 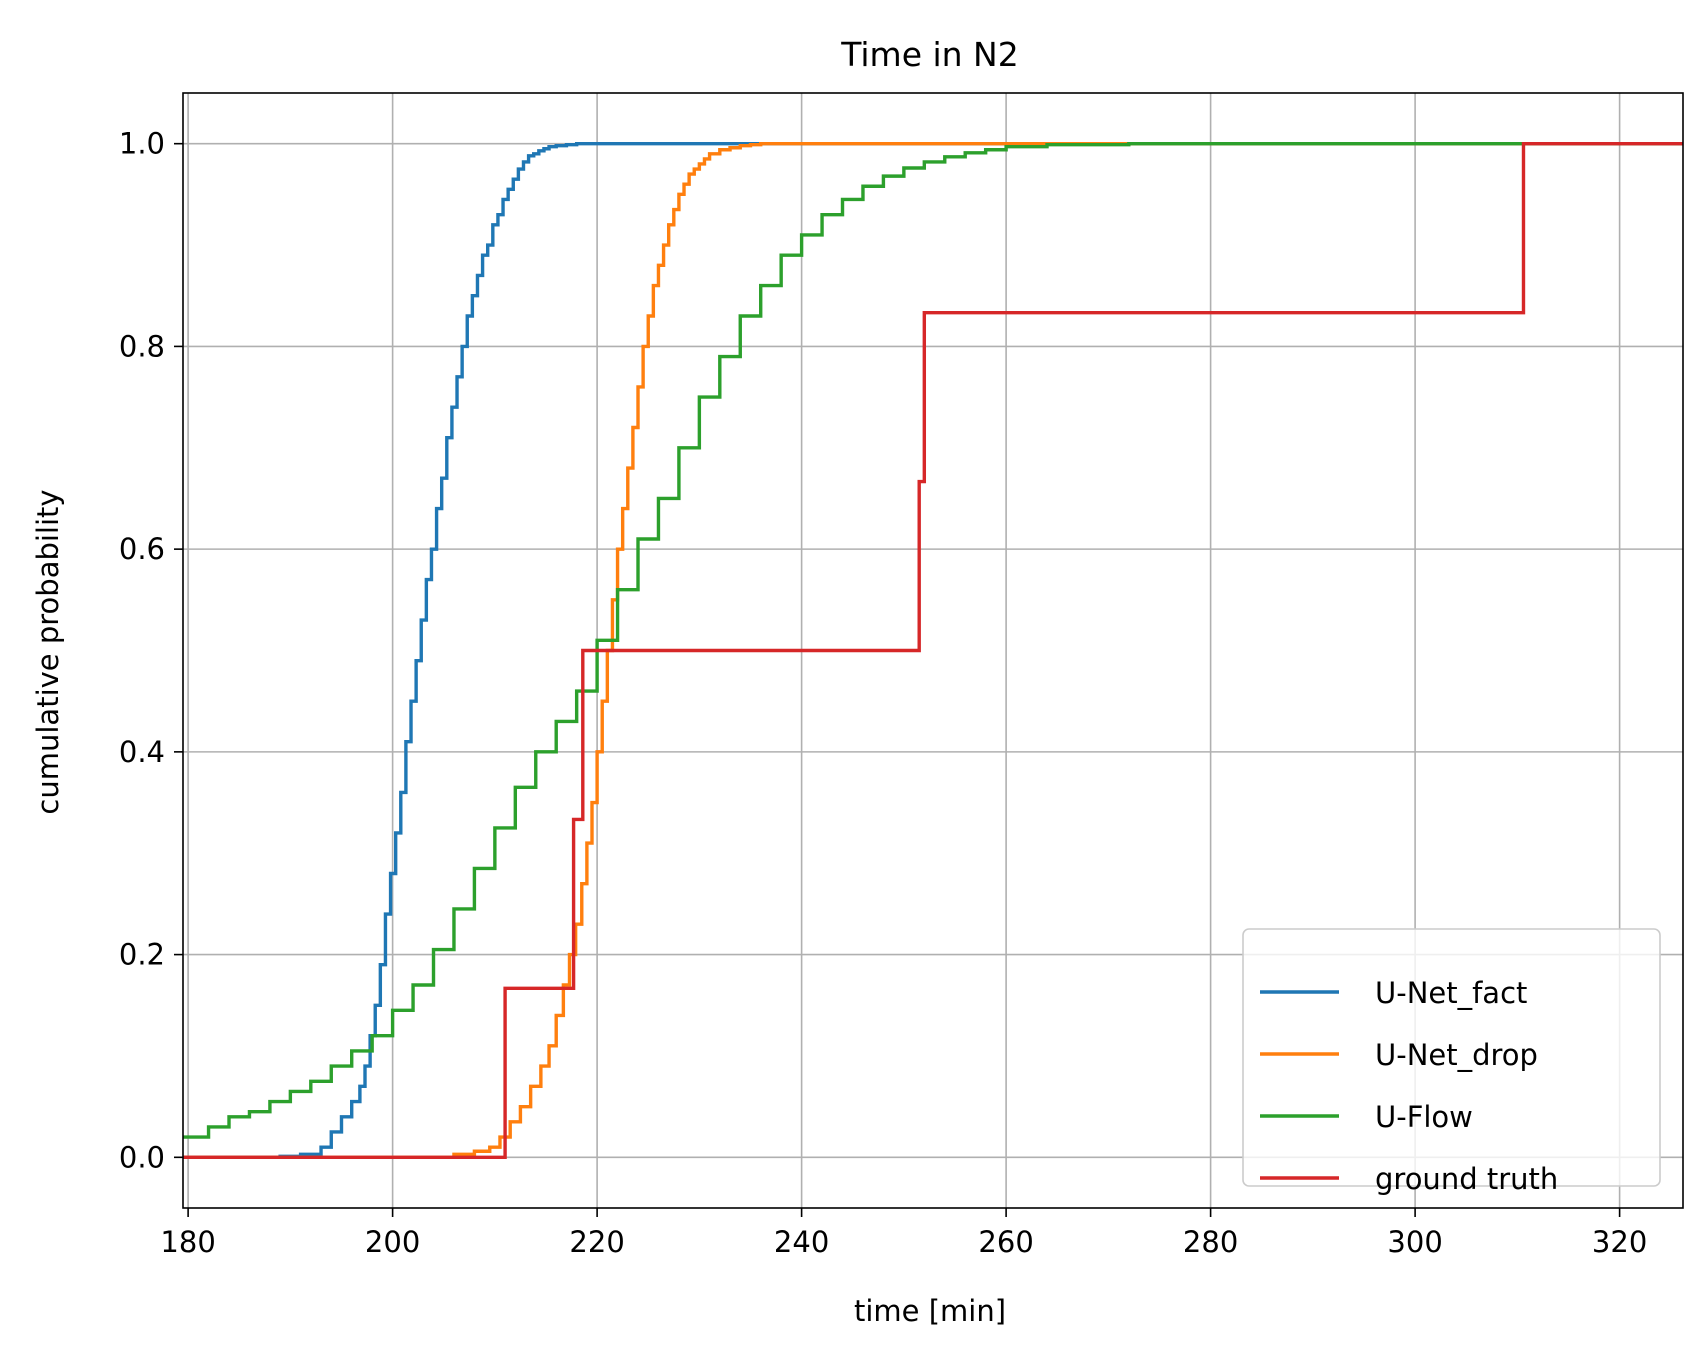 What do you see at coordinates (142, 144) in the screenshot?
I see `y-tick-label: 1.0` at bounding box center [142, 144].